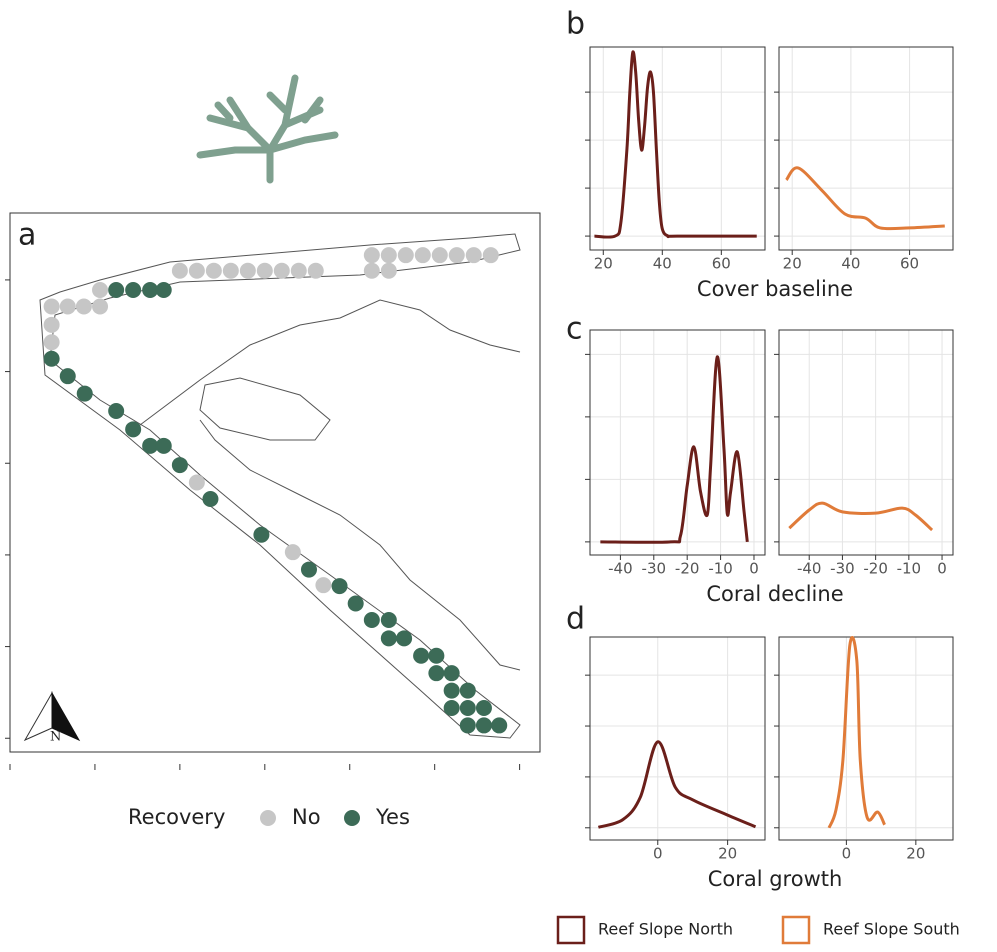  What do you see at coordinates (909, 569) in the screenshot?
I see `x-tick-label: -10` at bounding box center [909, 569].